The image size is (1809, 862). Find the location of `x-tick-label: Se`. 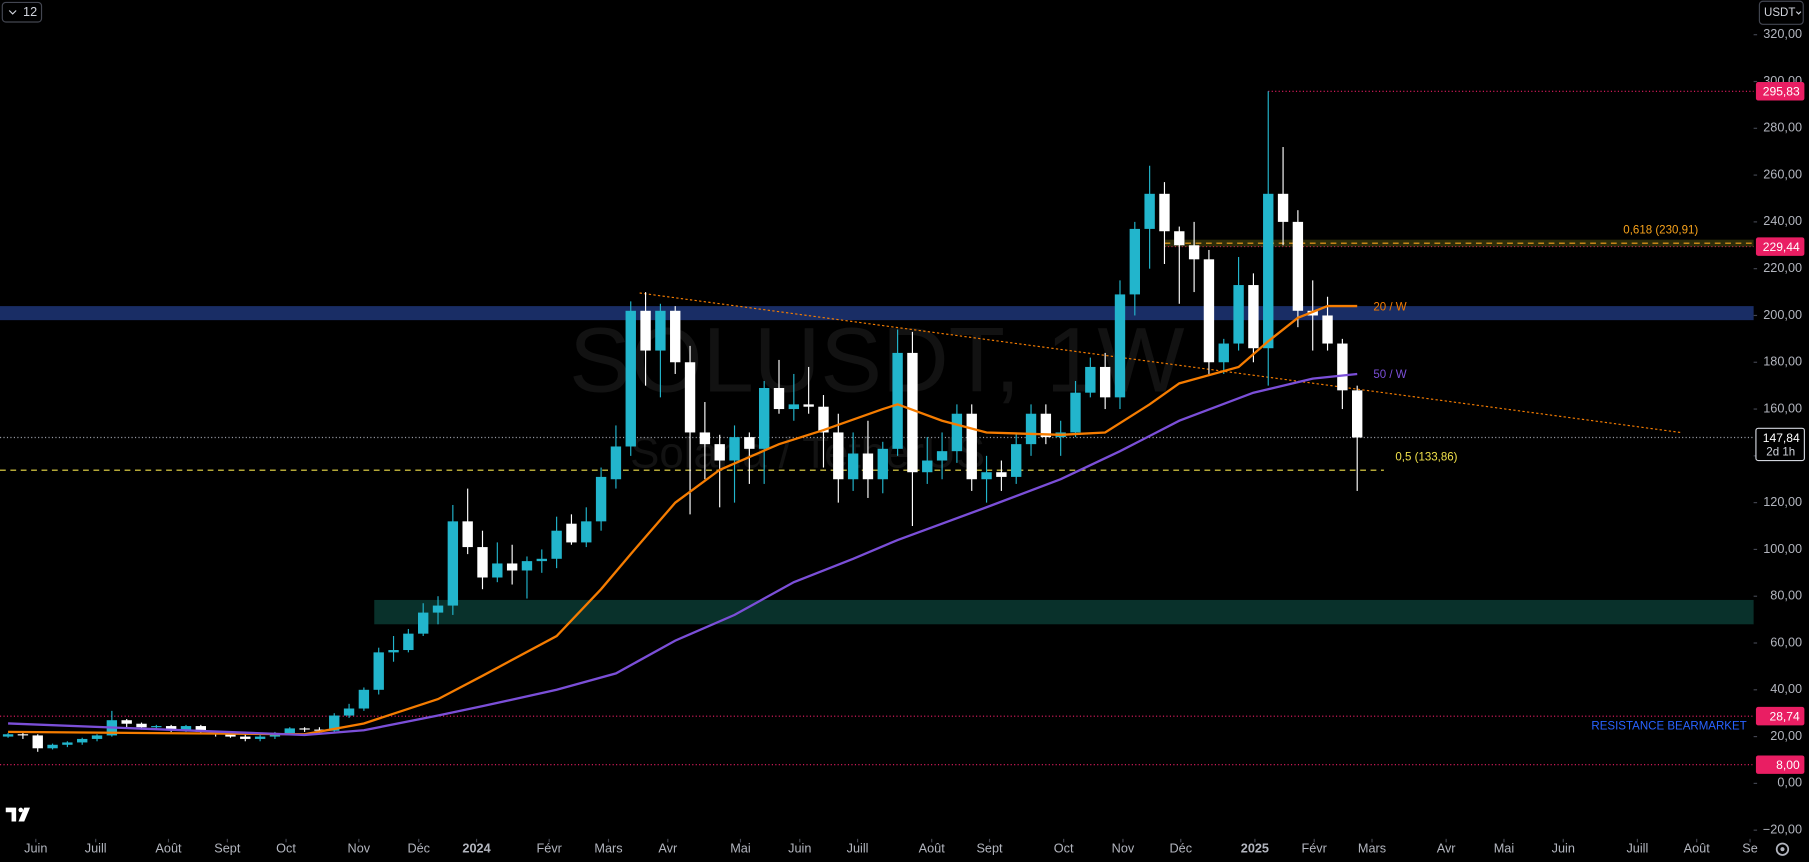

x-tick-label: Se is located at coordinates (1750, 849).